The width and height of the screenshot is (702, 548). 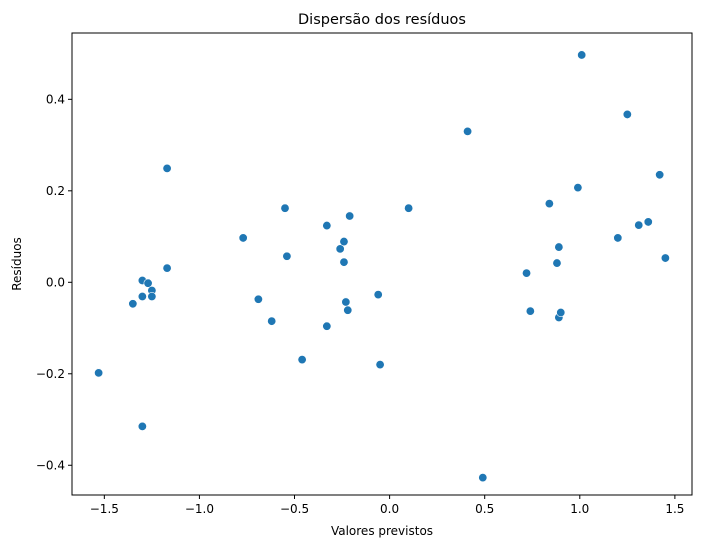 What do you see at coordinates (484, 509) in the screenshot?
I see `x-tick-label: 0.5` at bounding box center [484, 509].